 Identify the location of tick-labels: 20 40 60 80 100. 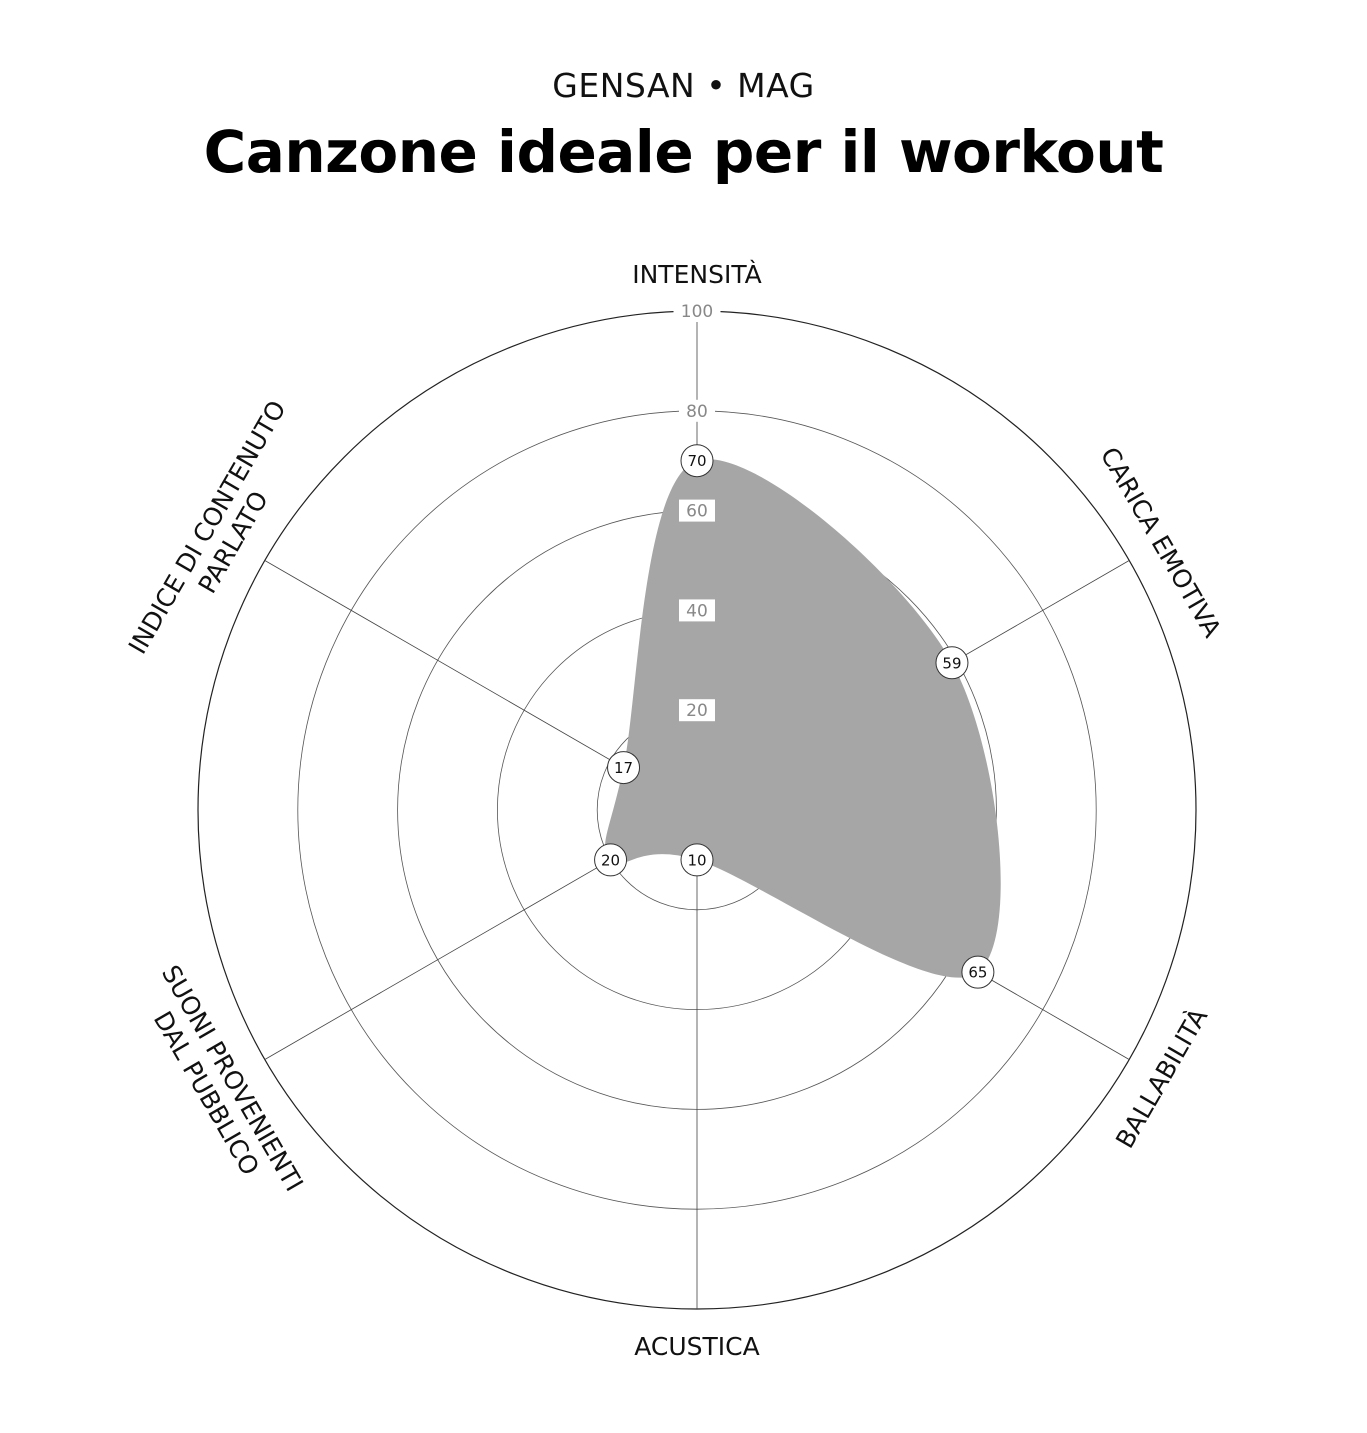
(697, 511).